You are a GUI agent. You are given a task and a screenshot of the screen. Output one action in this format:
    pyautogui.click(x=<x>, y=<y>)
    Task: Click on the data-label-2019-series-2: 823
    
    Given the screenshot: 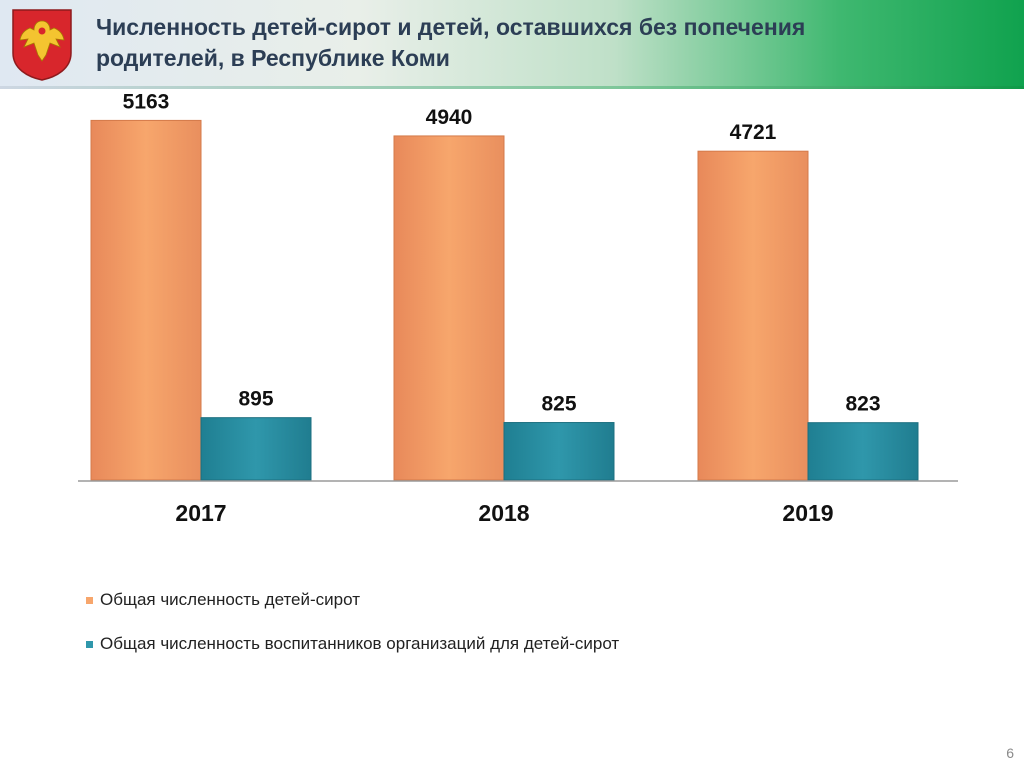 What is the action you would take?
    pyautogui.click(x=862, y=404)
    